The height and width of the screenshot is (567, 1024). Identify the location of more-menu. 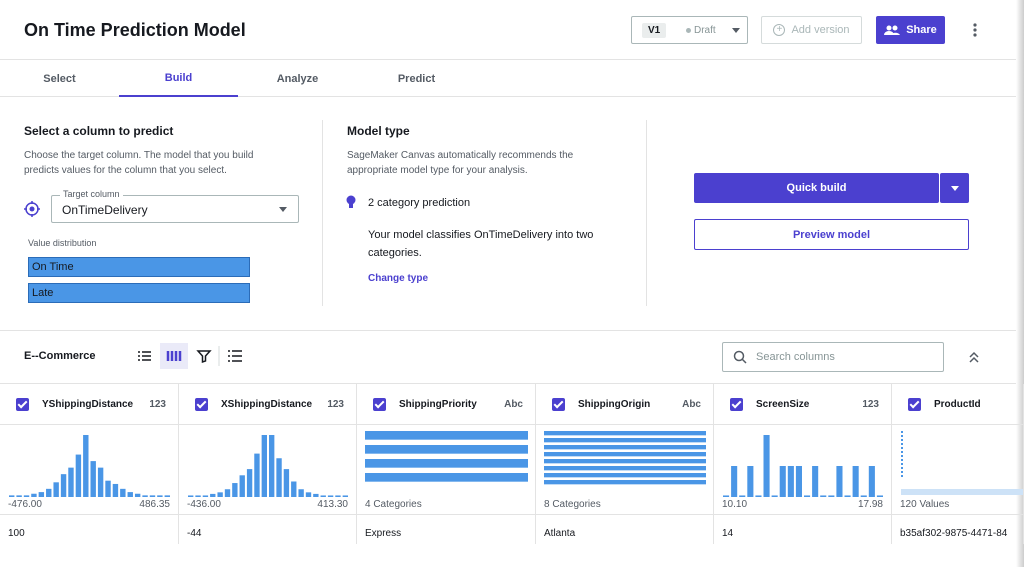
(975, 30).